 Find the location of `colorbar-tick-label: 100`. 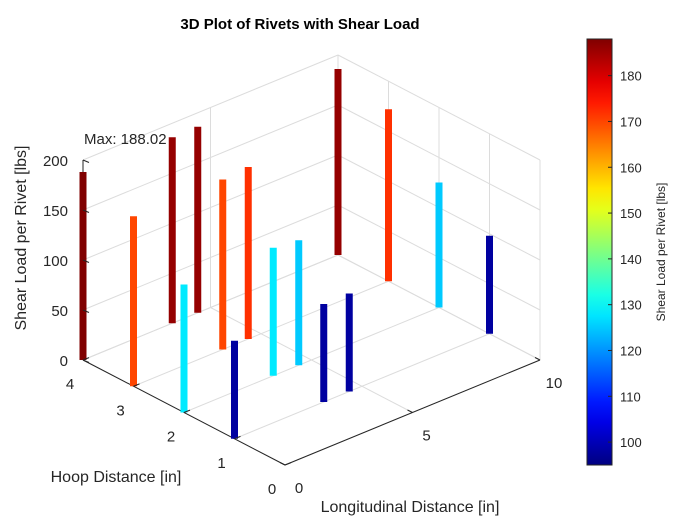

colorbar-tick-label: 100 is located at coordinates (631, 442).